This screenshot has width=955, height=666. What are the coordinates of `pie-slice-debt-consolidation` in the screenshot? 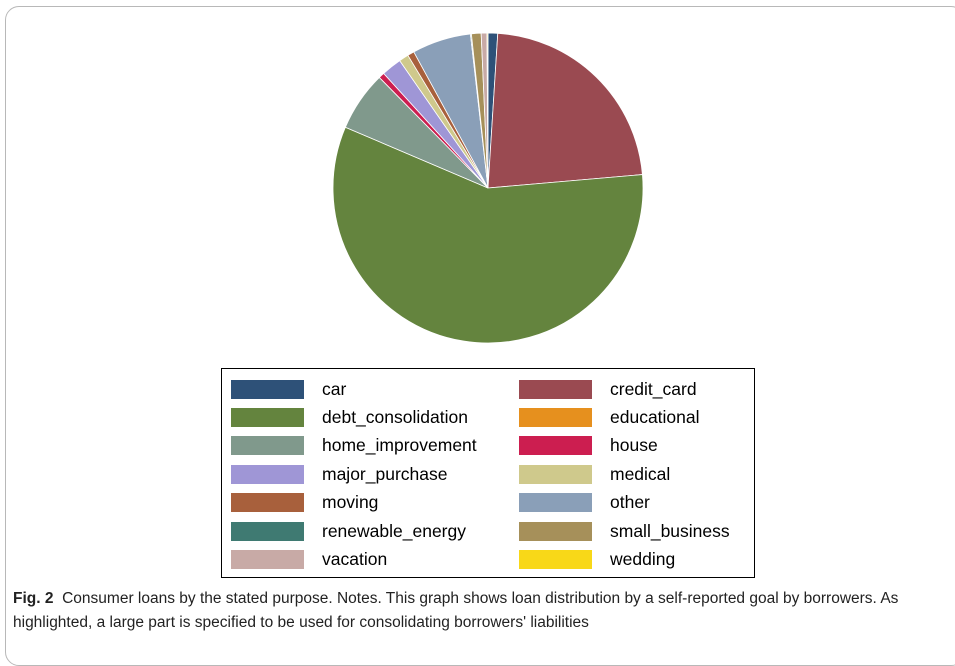 It's located at (488, 235).